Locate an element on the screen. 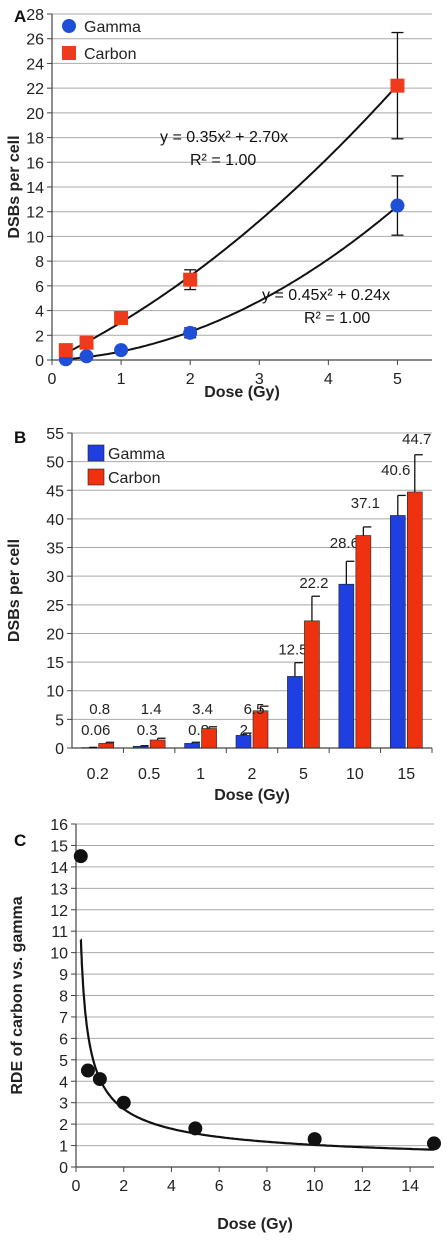 The height and width of the screenshot is (1241, 448). y-tick-label: 26 is located at coordinates (35, 40).